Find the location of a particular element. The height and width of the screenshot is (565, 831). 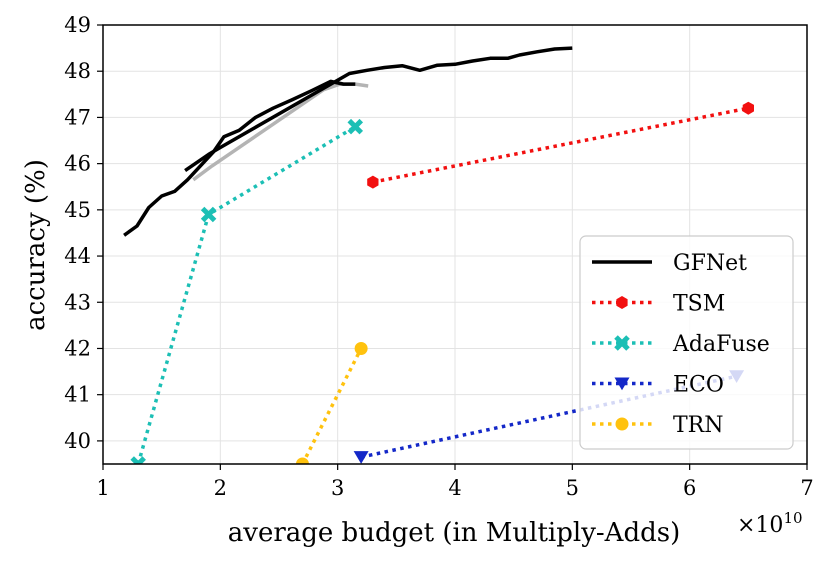

x-tick-label: 5 is located at coordinates (572, 488).